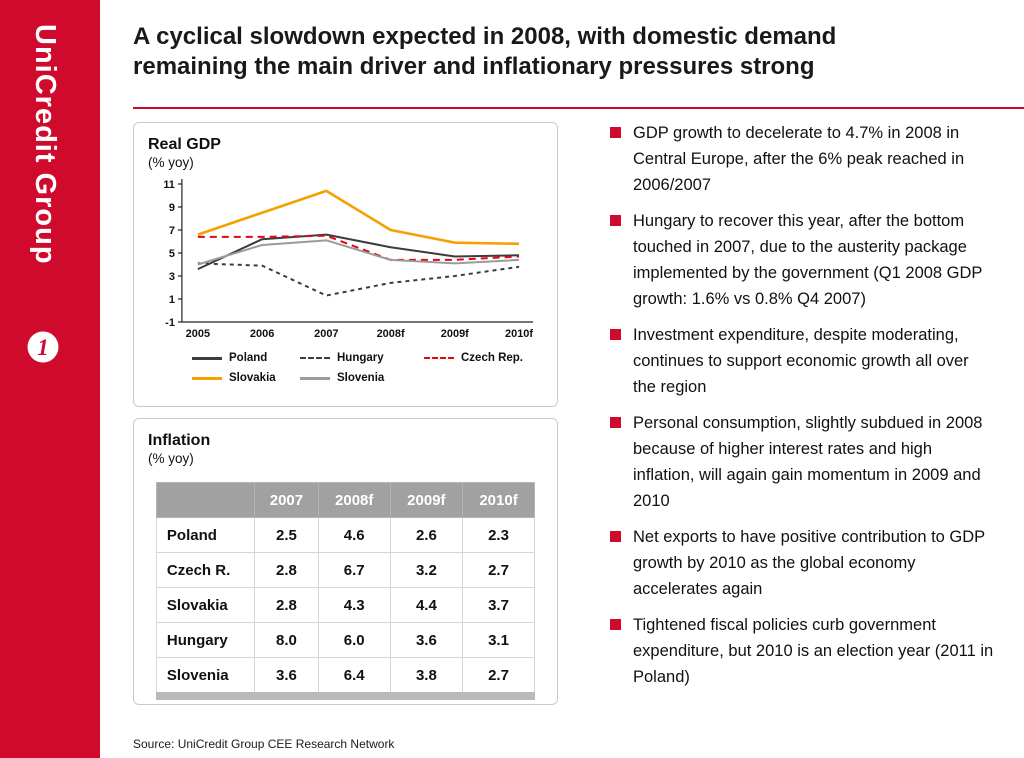 Image resolution: width=1024 pixels, height=758 pixels. What do you see at coordinates (286, 570) in the screenshot?
I see `table-cell: 2.8` at bounding box center [286, 570].